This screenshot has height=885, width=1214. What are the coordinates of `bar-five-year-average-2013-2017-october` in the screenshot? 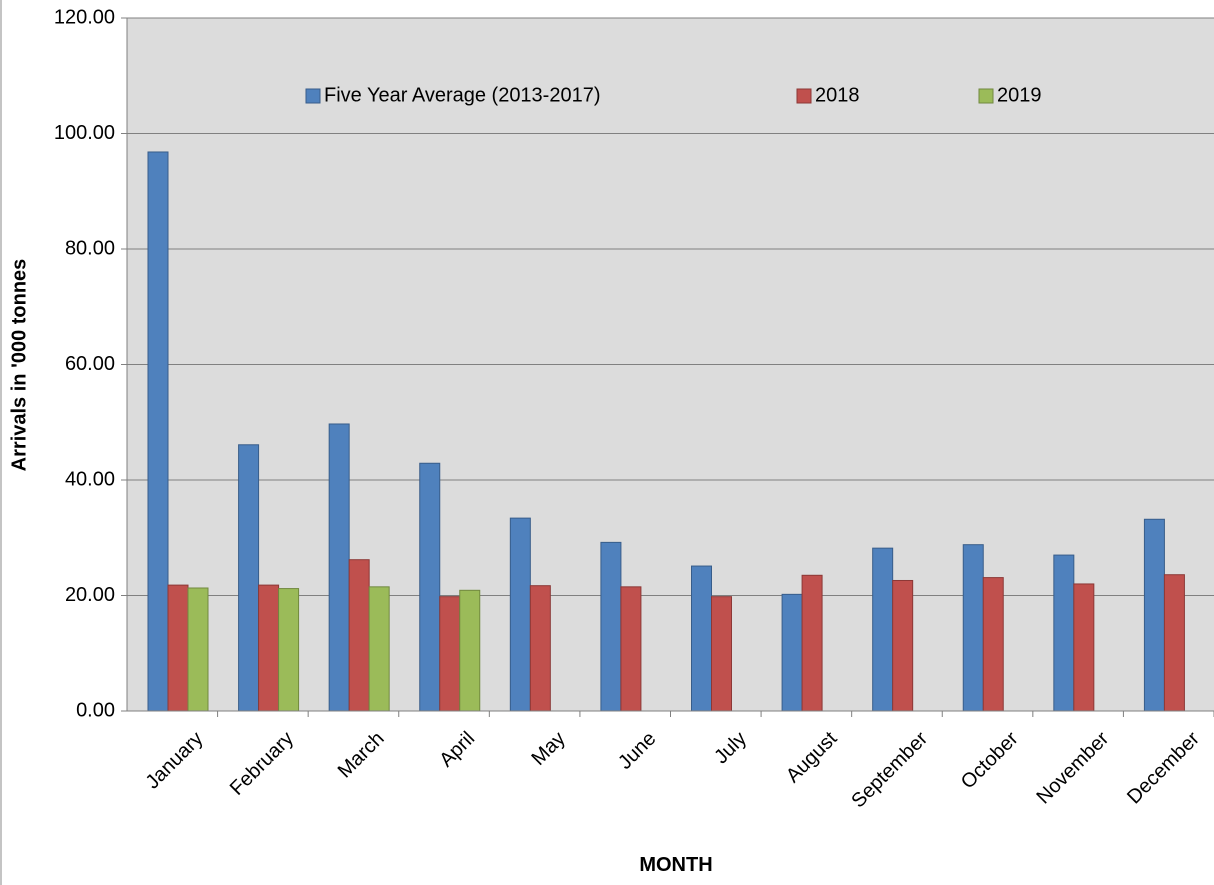 It's located at (973, 628).